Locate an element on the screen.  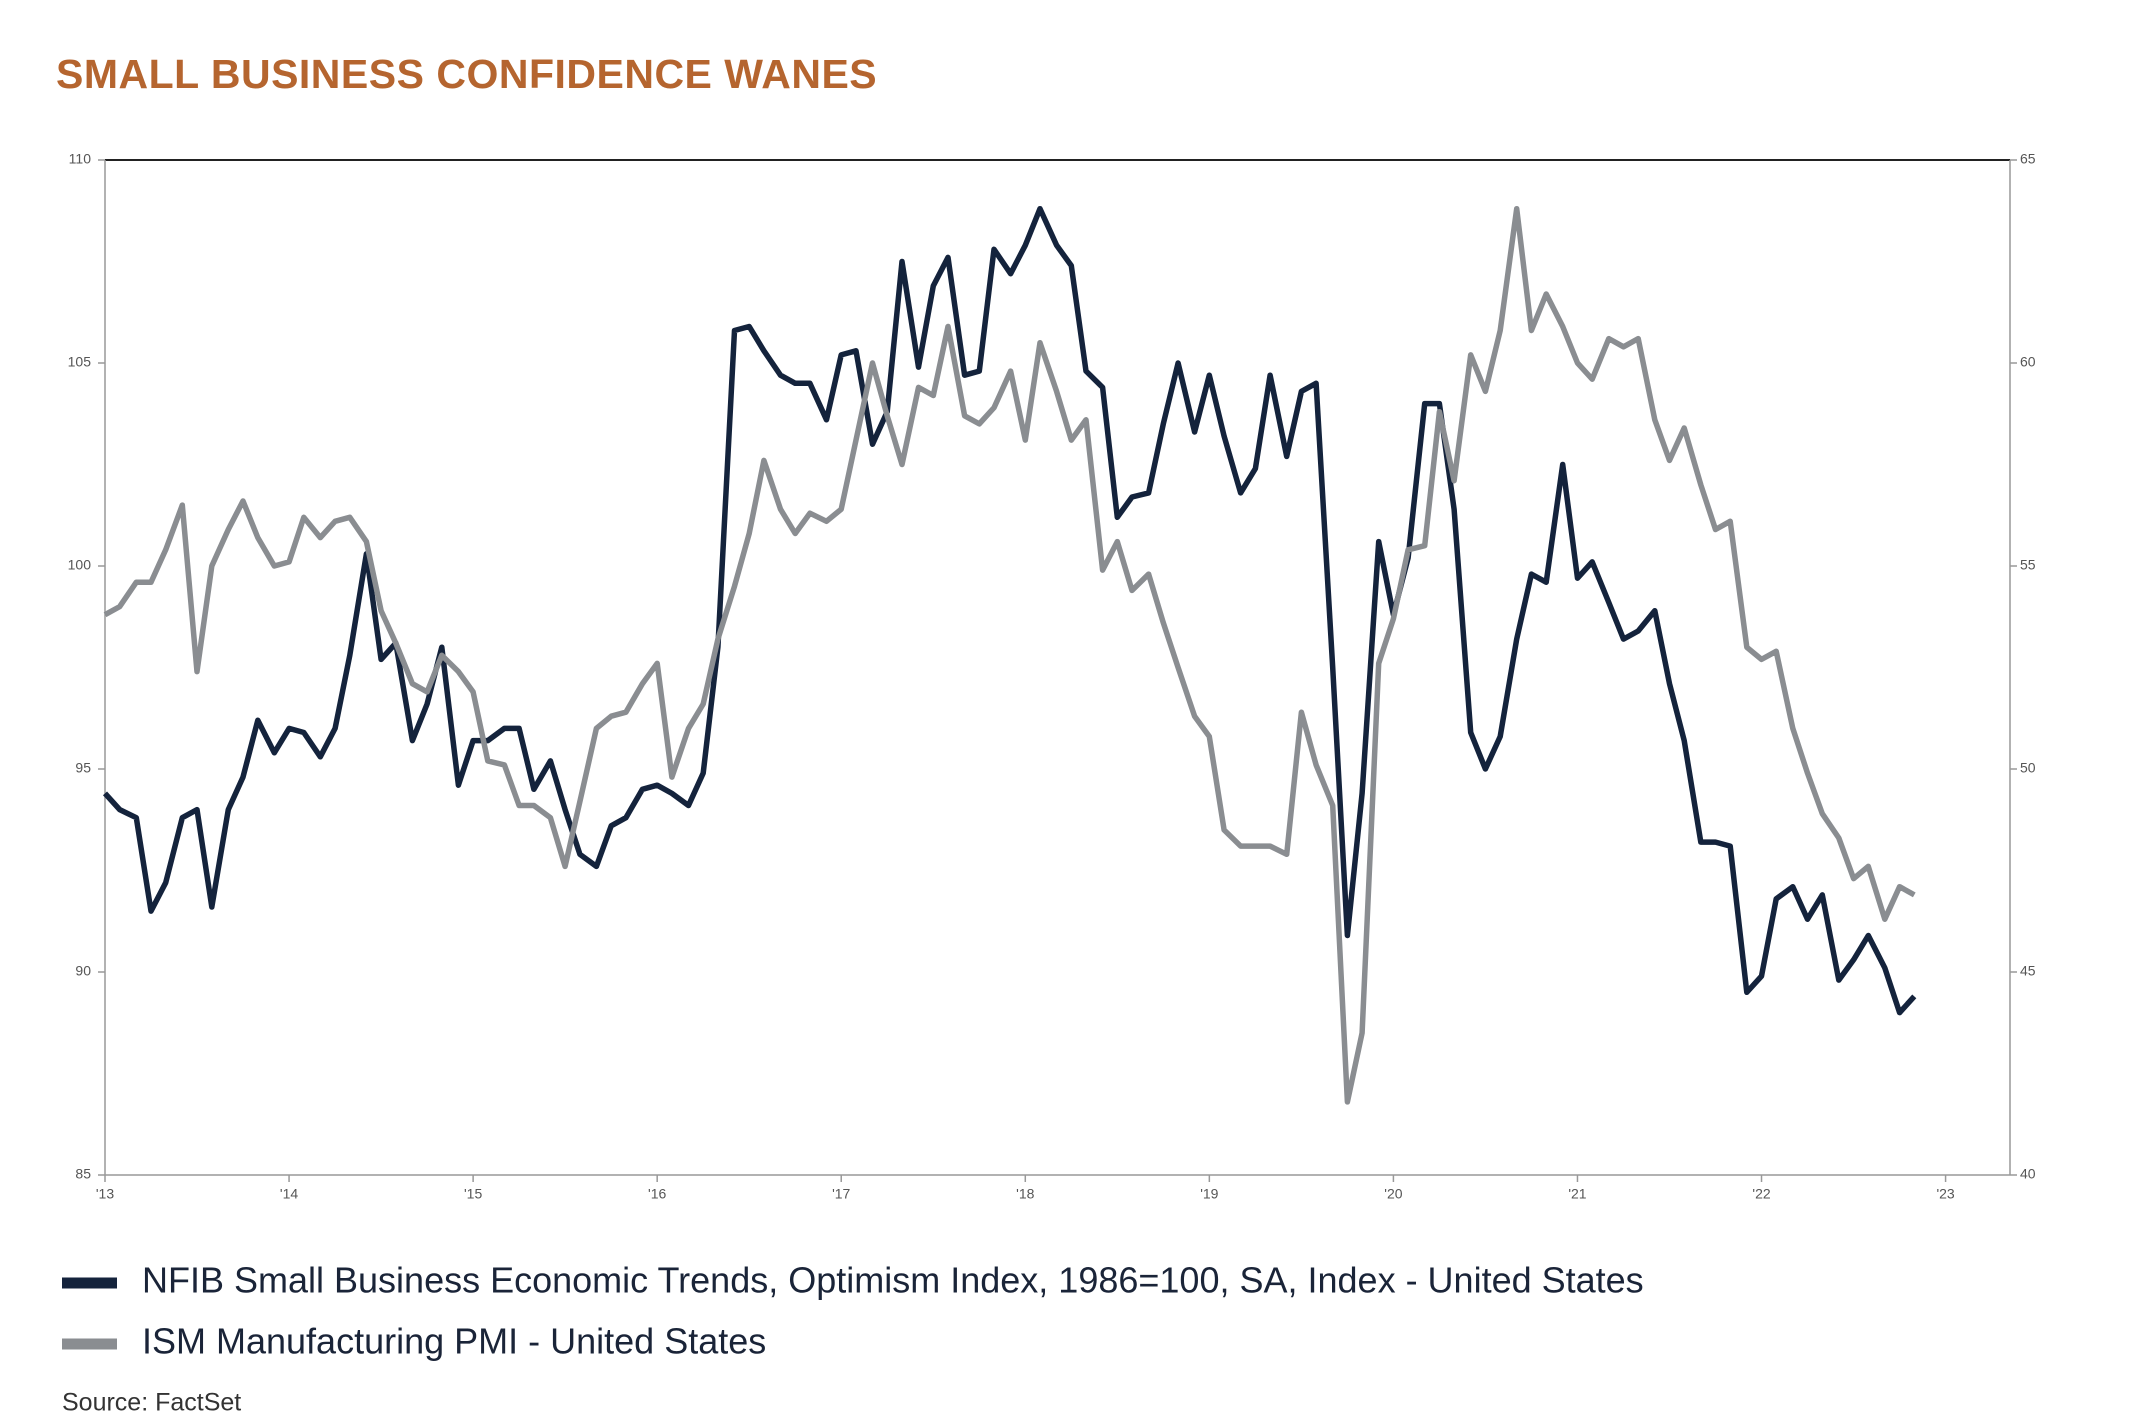
y-tick-label: 100 is located at coordinates (80, 565).